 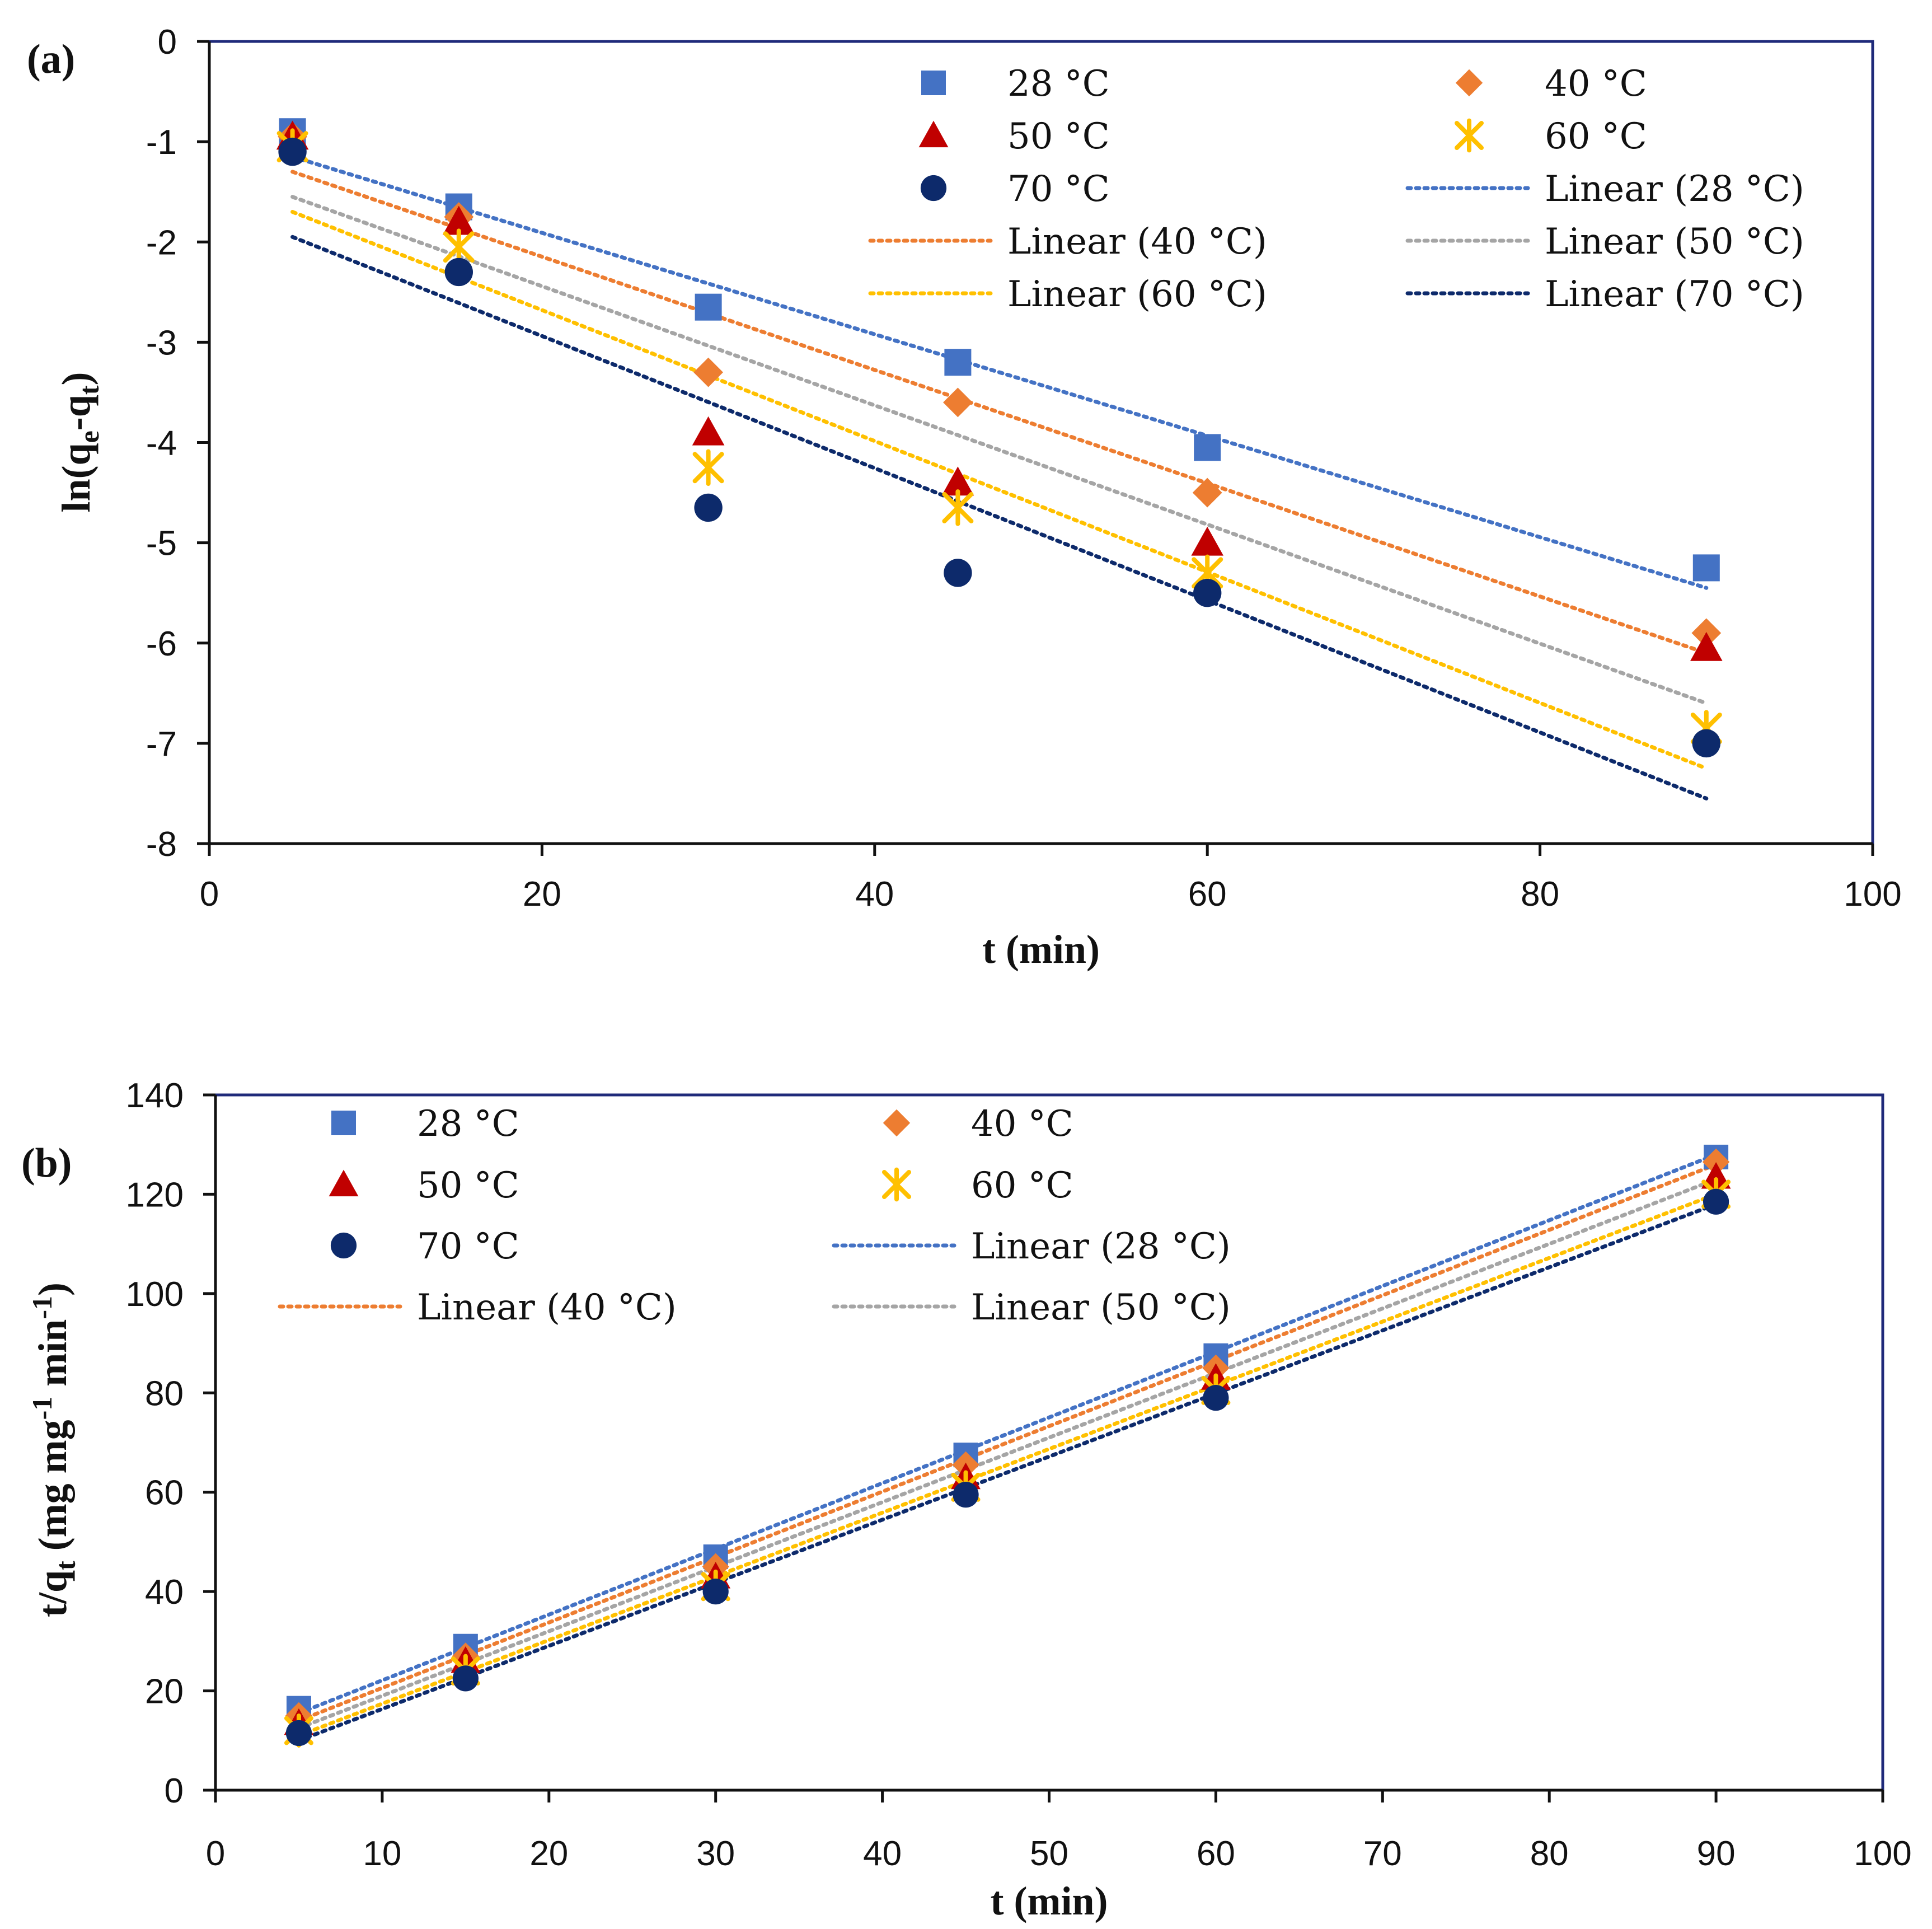 I want to click on y-axis-title-part-a: ln(q, so click(x=76, y=477).